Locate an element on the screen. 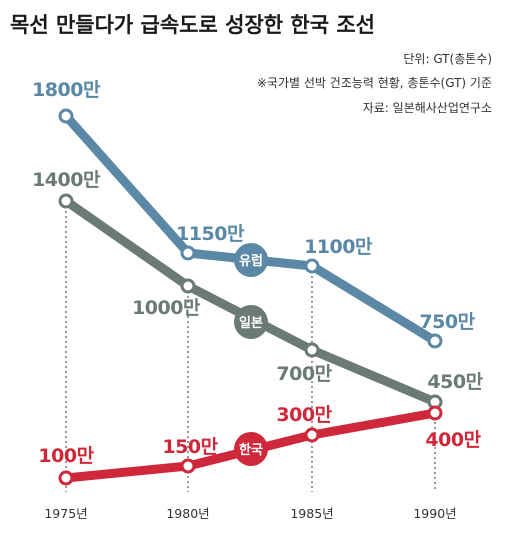 Image resolution: width=510 pixels, height=533 pixels. x-tick-label: 1985년 is located at coordinates (311, 513).